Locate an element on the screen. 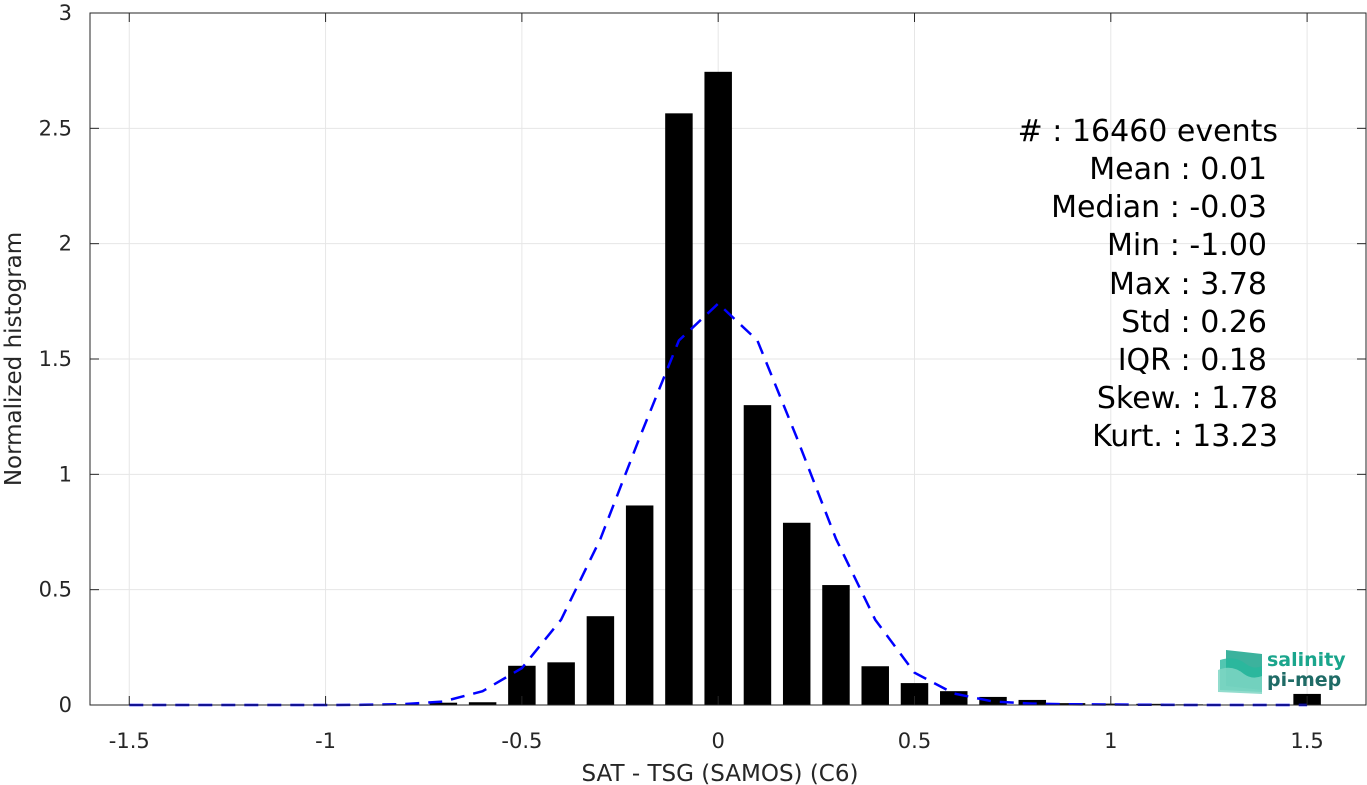  y-tick-label: 0 is located at coordinates (65, 705).